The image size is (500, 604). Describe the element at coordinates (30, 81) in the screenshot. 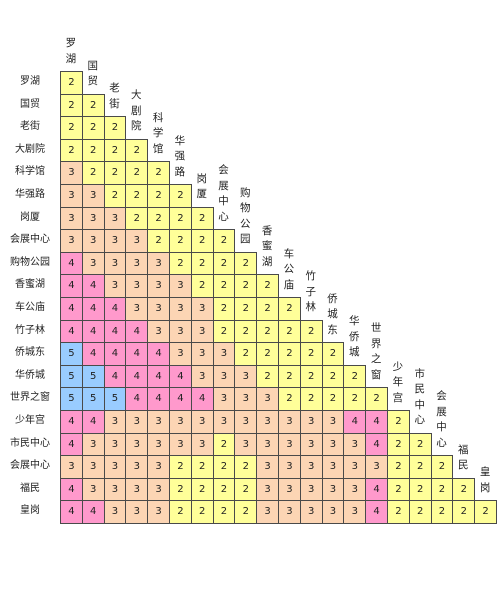

I see `row-label: 罗湖` at that location.